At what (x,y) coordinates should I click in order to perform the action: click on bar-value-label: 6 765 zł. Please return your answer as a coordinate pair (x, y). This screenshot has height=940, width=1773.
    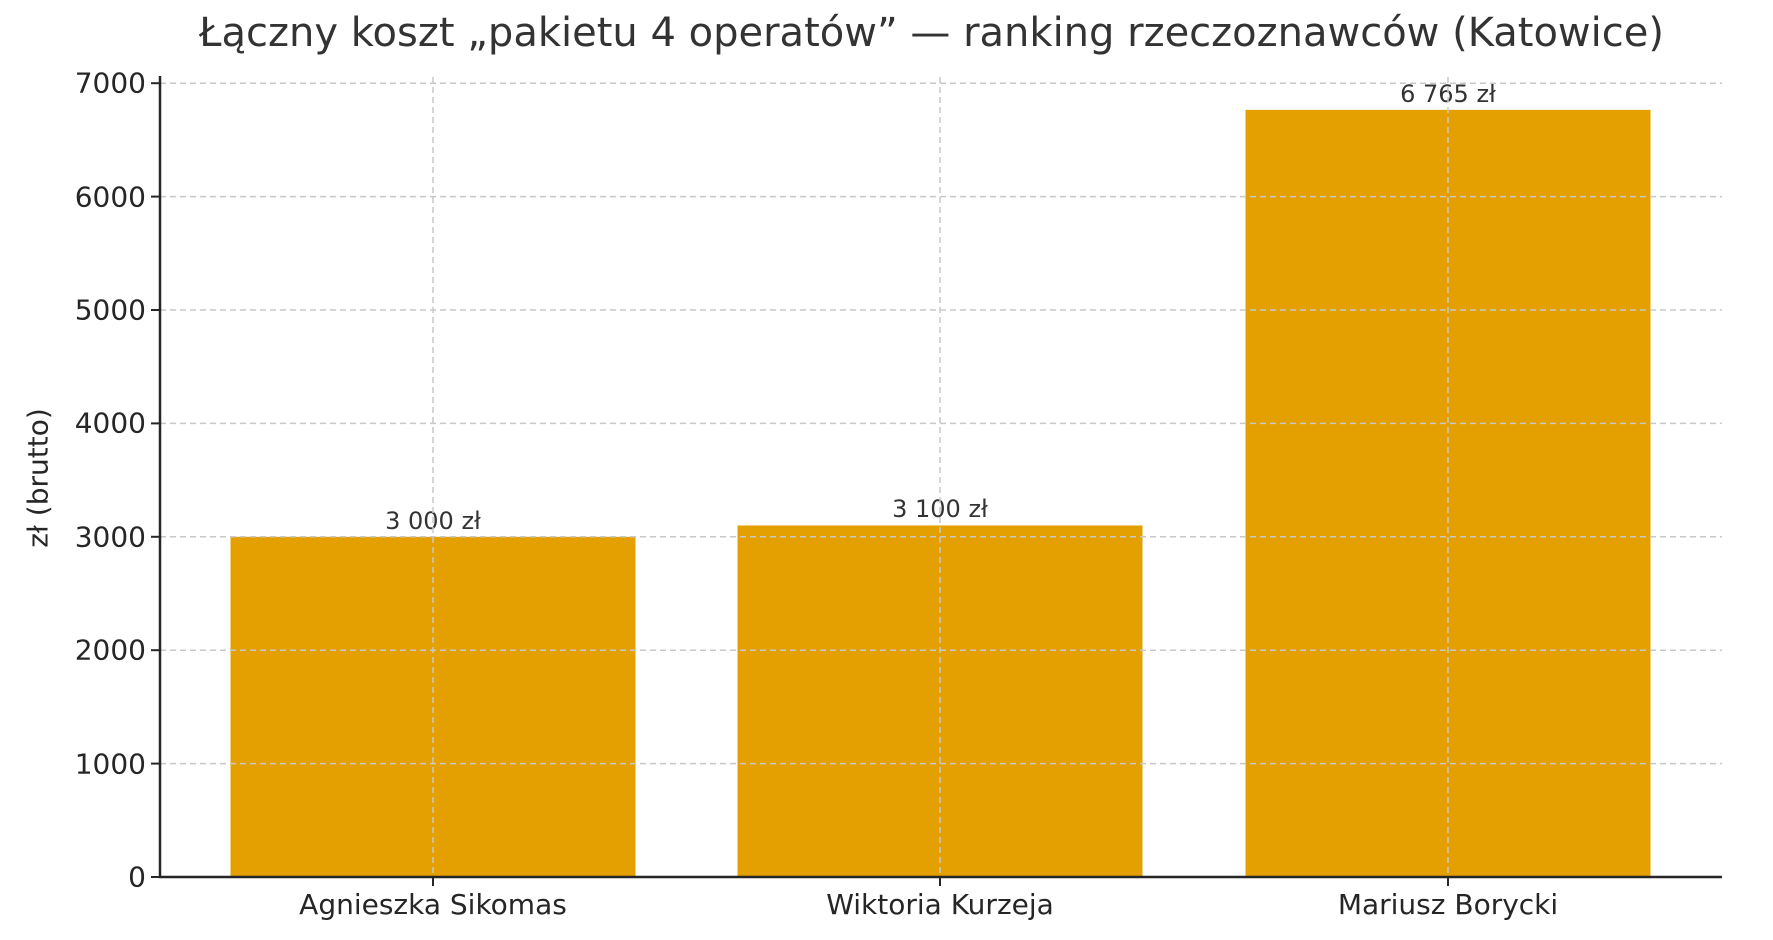
    Looking at the image, I should click on (1448, 93).